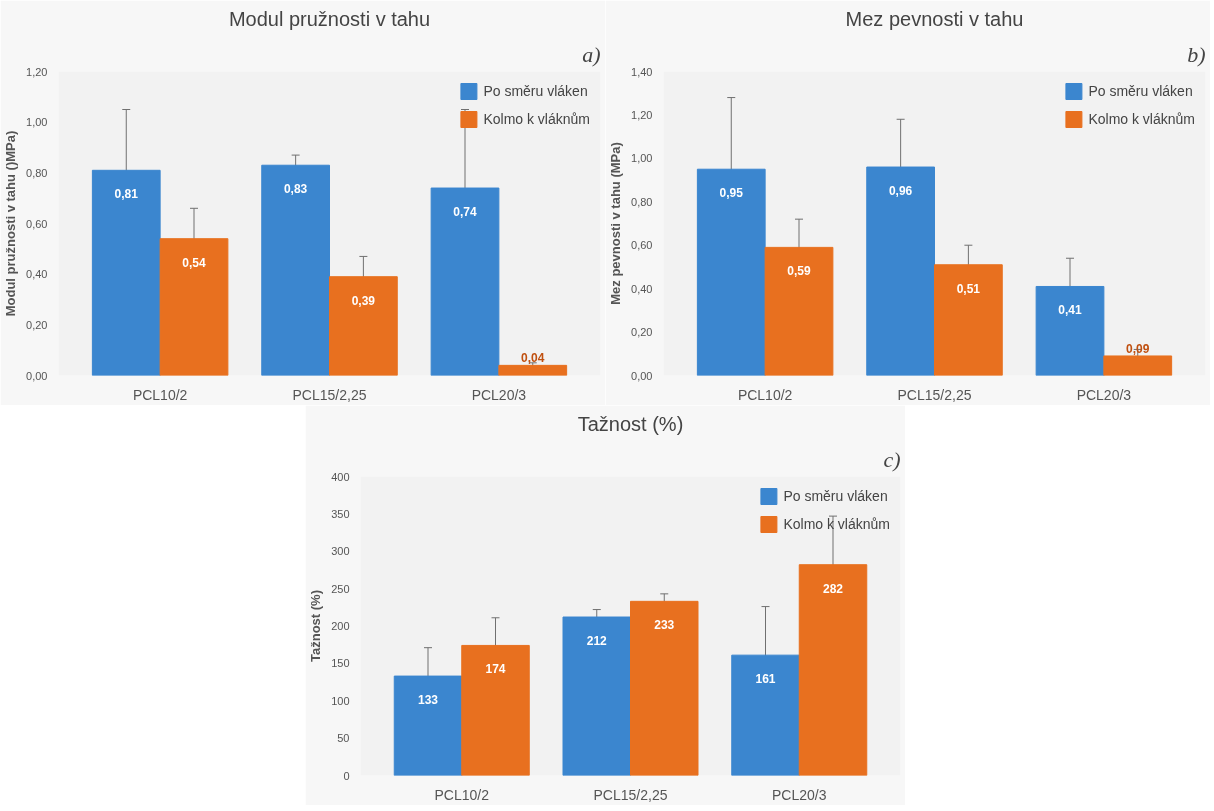 This screenshot has height=811, width=1214. What do you see at coordinates (630, 423) in the screenshot?
I see `chart-title: Tažnost (%)` at bounding box center [630, 423].